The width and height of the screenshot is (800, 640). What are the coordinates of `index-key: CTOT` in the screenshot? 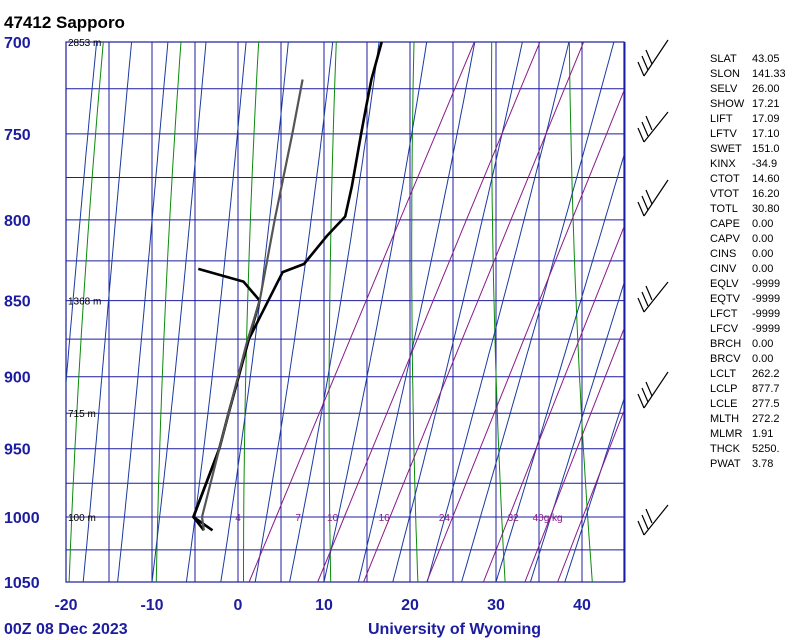 It's located at (725, 179).